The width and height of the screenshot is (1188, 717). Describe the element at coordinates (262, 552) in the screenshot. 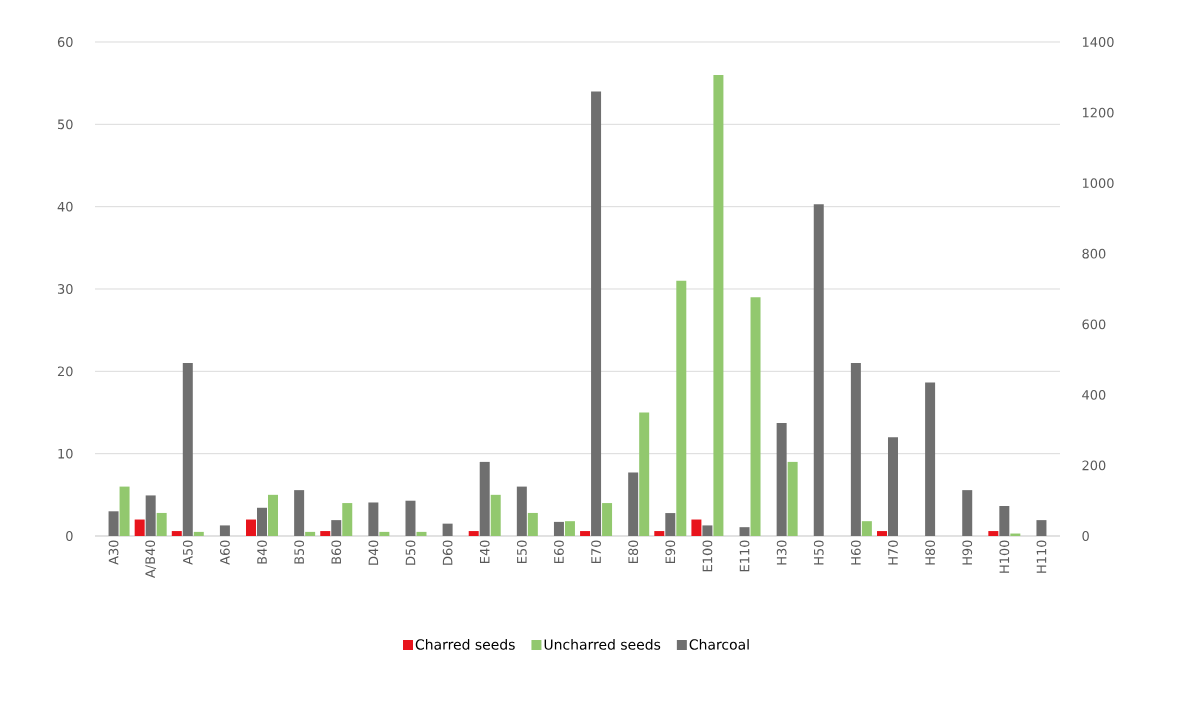

I see `x-tick-label: B40` at that location.